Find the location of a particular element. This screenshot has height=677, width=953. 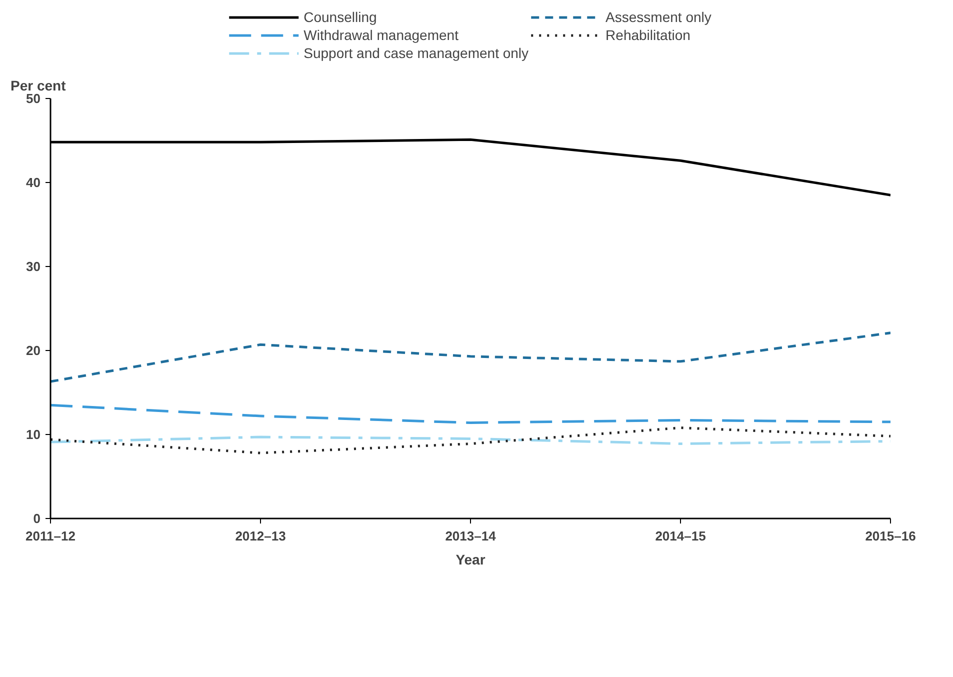

x-axis-title: Year is located at coordinates (471, 560).